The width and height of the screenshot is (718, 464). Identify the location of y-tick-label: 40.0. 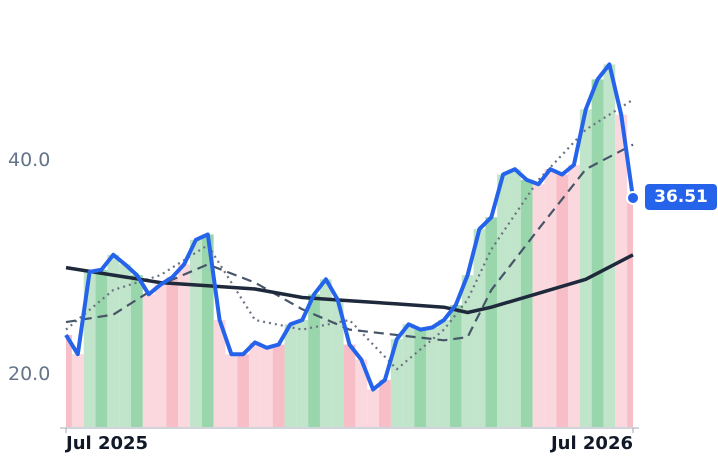
(29, 160).